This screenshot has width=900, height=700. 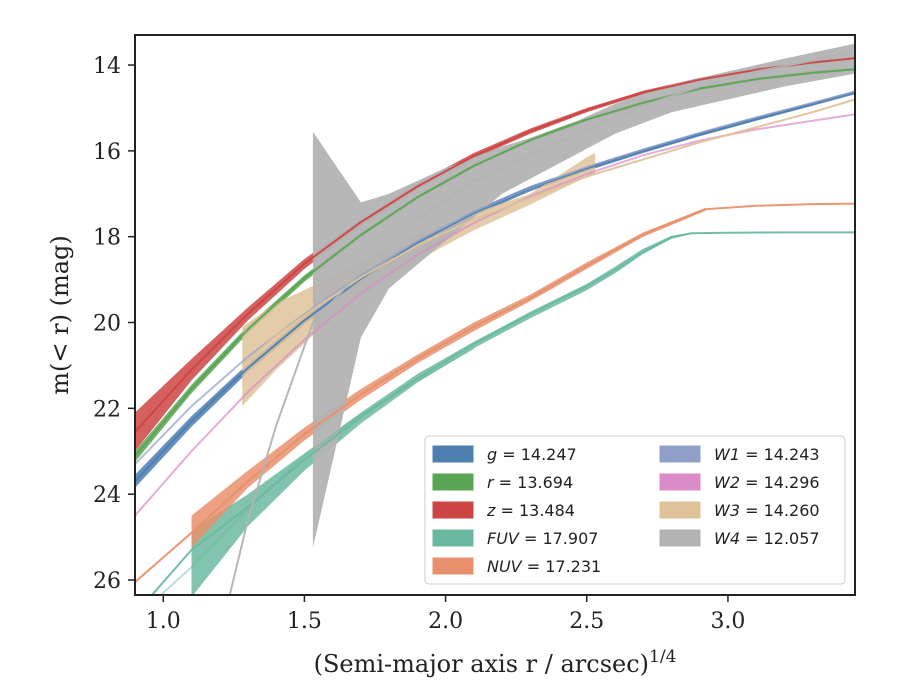 What do you see at coordinates (107, 495) in the screenshot?
I see `y-tick-label: 24` at bounding box center [107, 495].